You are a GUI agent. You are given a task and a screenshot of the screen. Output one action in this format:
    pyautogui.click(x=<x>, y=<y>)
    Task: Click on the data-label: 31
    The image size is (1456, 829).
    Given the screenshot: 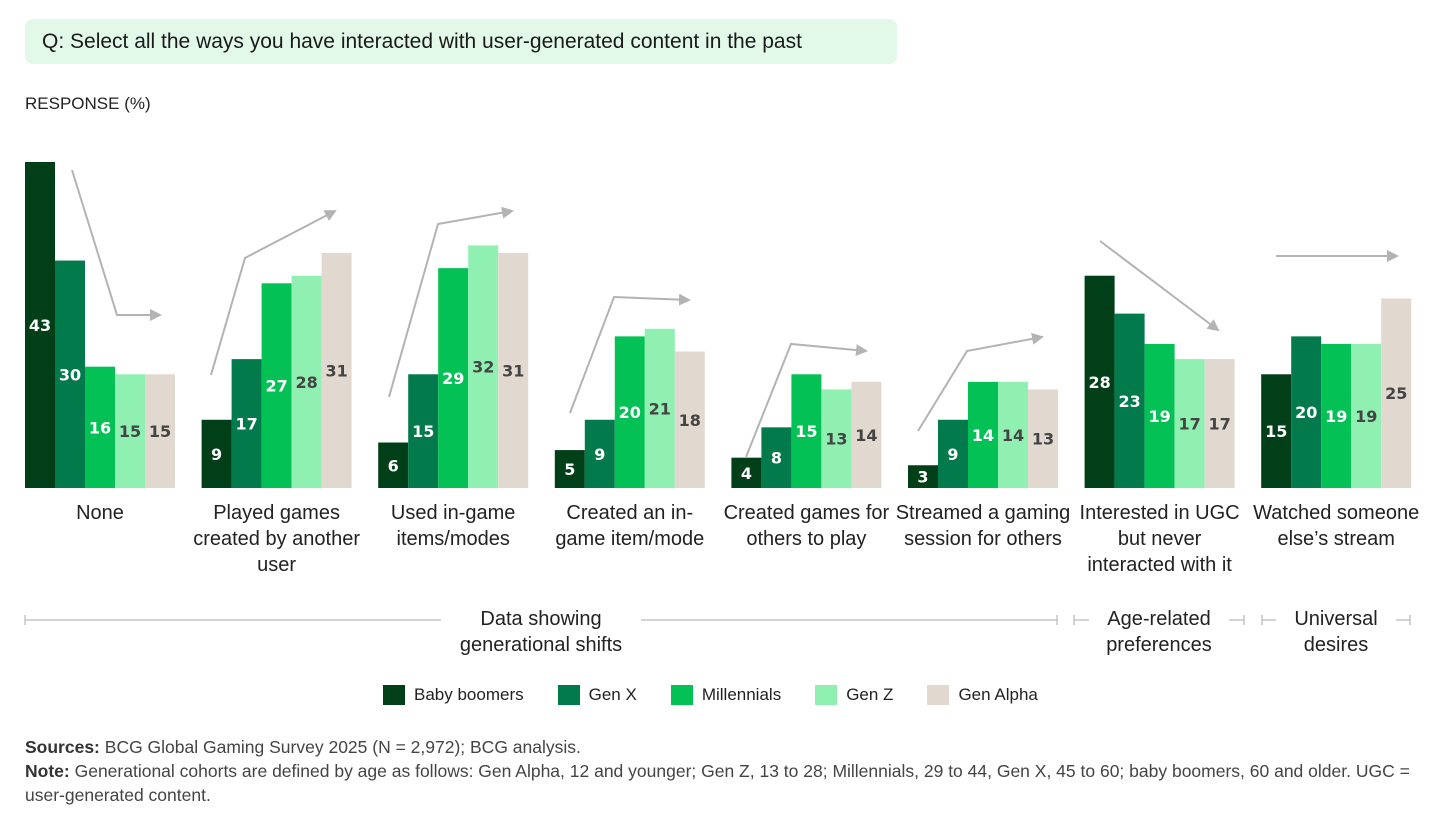 What is the action you would take?
    pyautogui.click(x=336, y=370)
    